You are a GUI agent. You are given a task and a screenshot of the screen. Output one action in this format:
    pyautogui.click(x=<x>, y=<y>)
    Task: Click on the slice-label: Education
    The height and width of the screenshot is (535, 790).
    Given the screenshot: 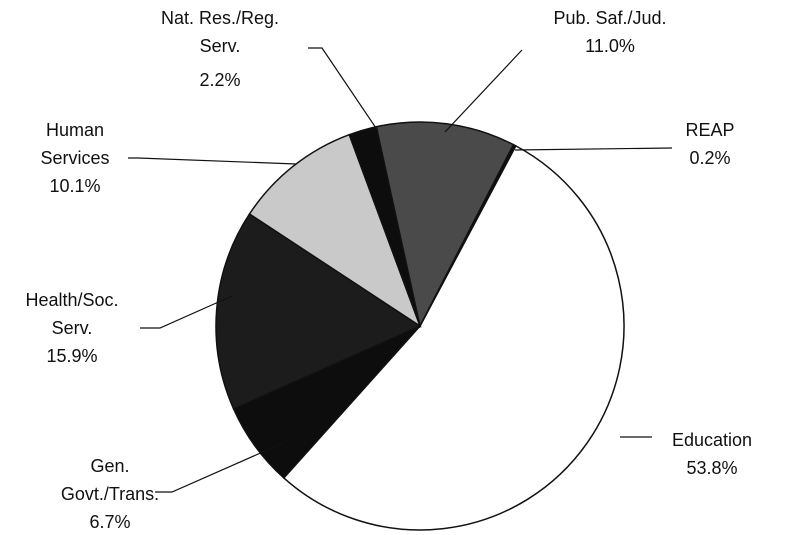 What is the action you would take?
    pyautogui.click(x=712, y=440)
    